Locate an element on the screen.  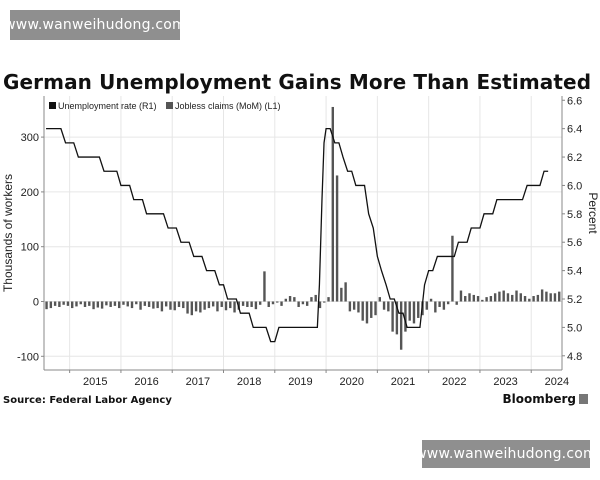
x-tick-label: 2021 is located at coordinates (403, 382).